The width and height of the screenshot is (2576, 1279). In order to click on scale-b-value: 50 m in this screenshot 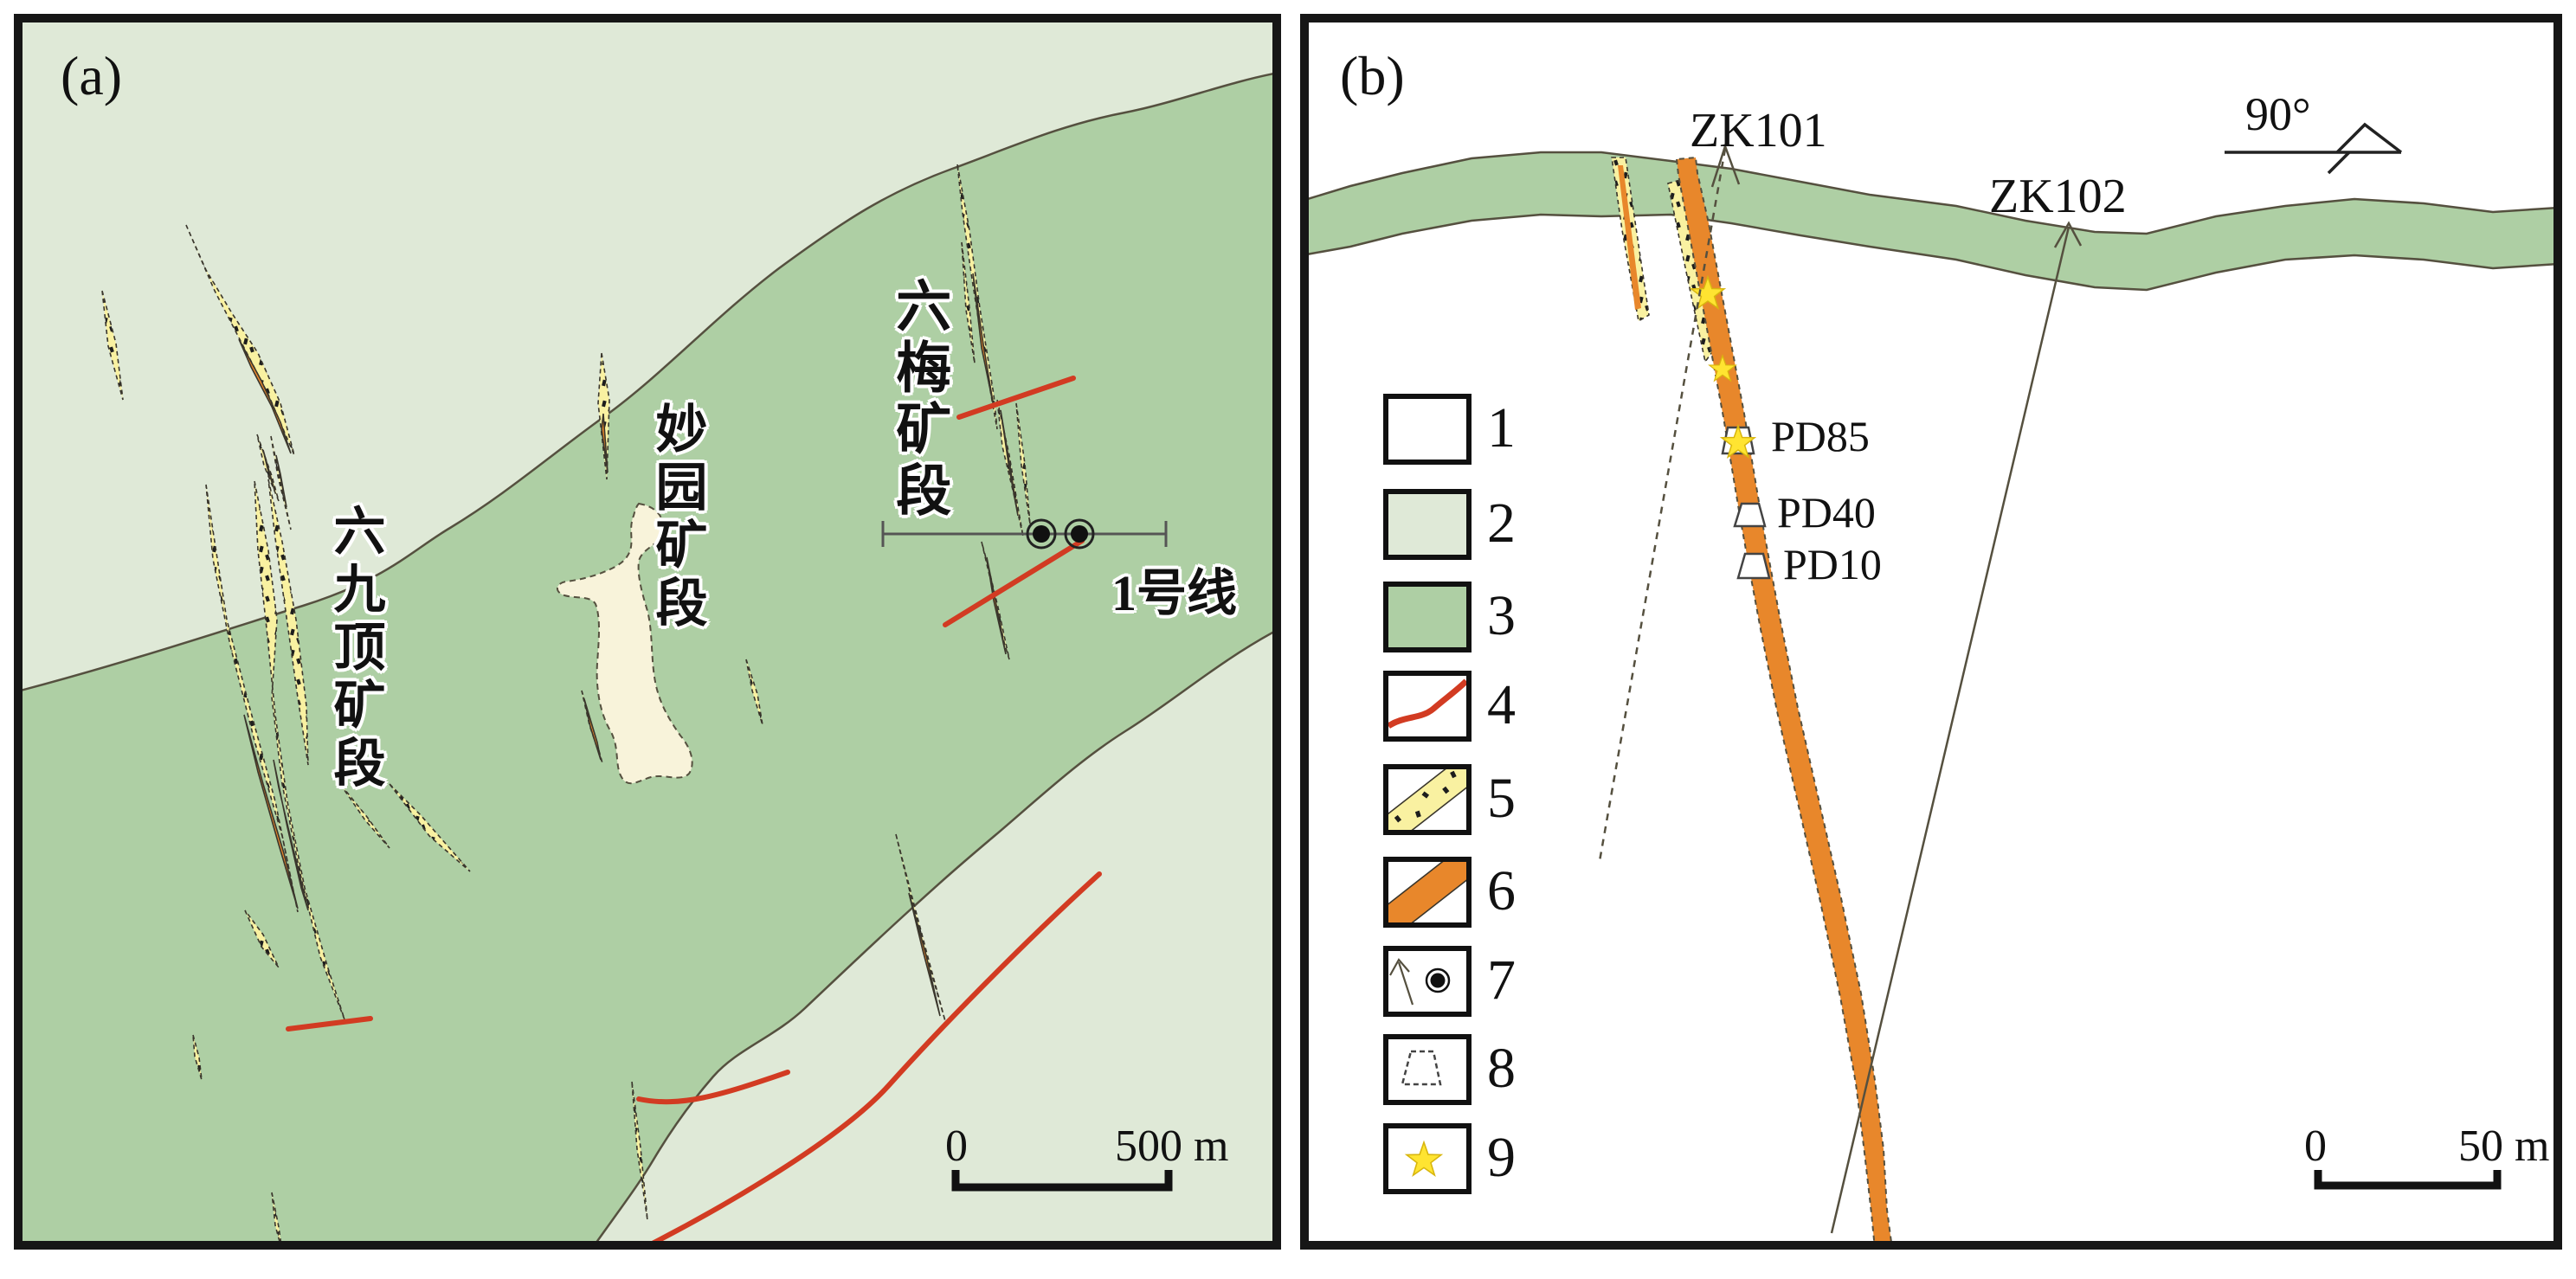, I will do `click(2504, 1146)`.